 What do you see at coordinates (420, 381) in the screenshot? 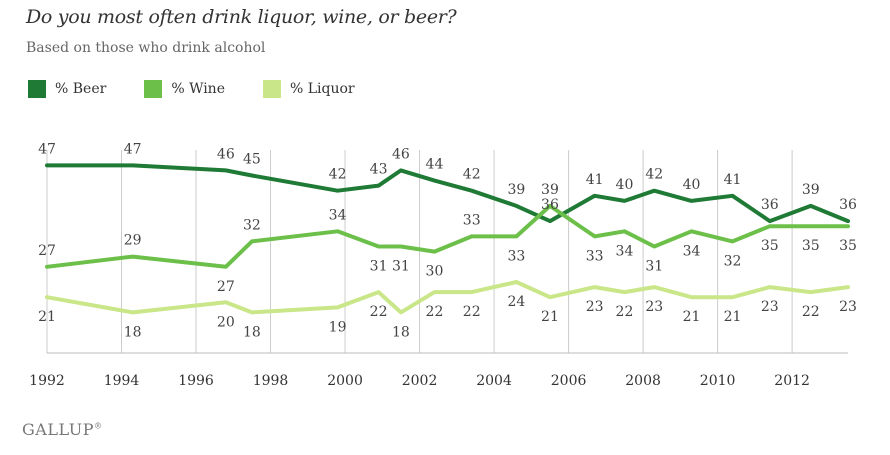
I see `x-tick-label-2002: 2002` at bounding box center [420, 381].